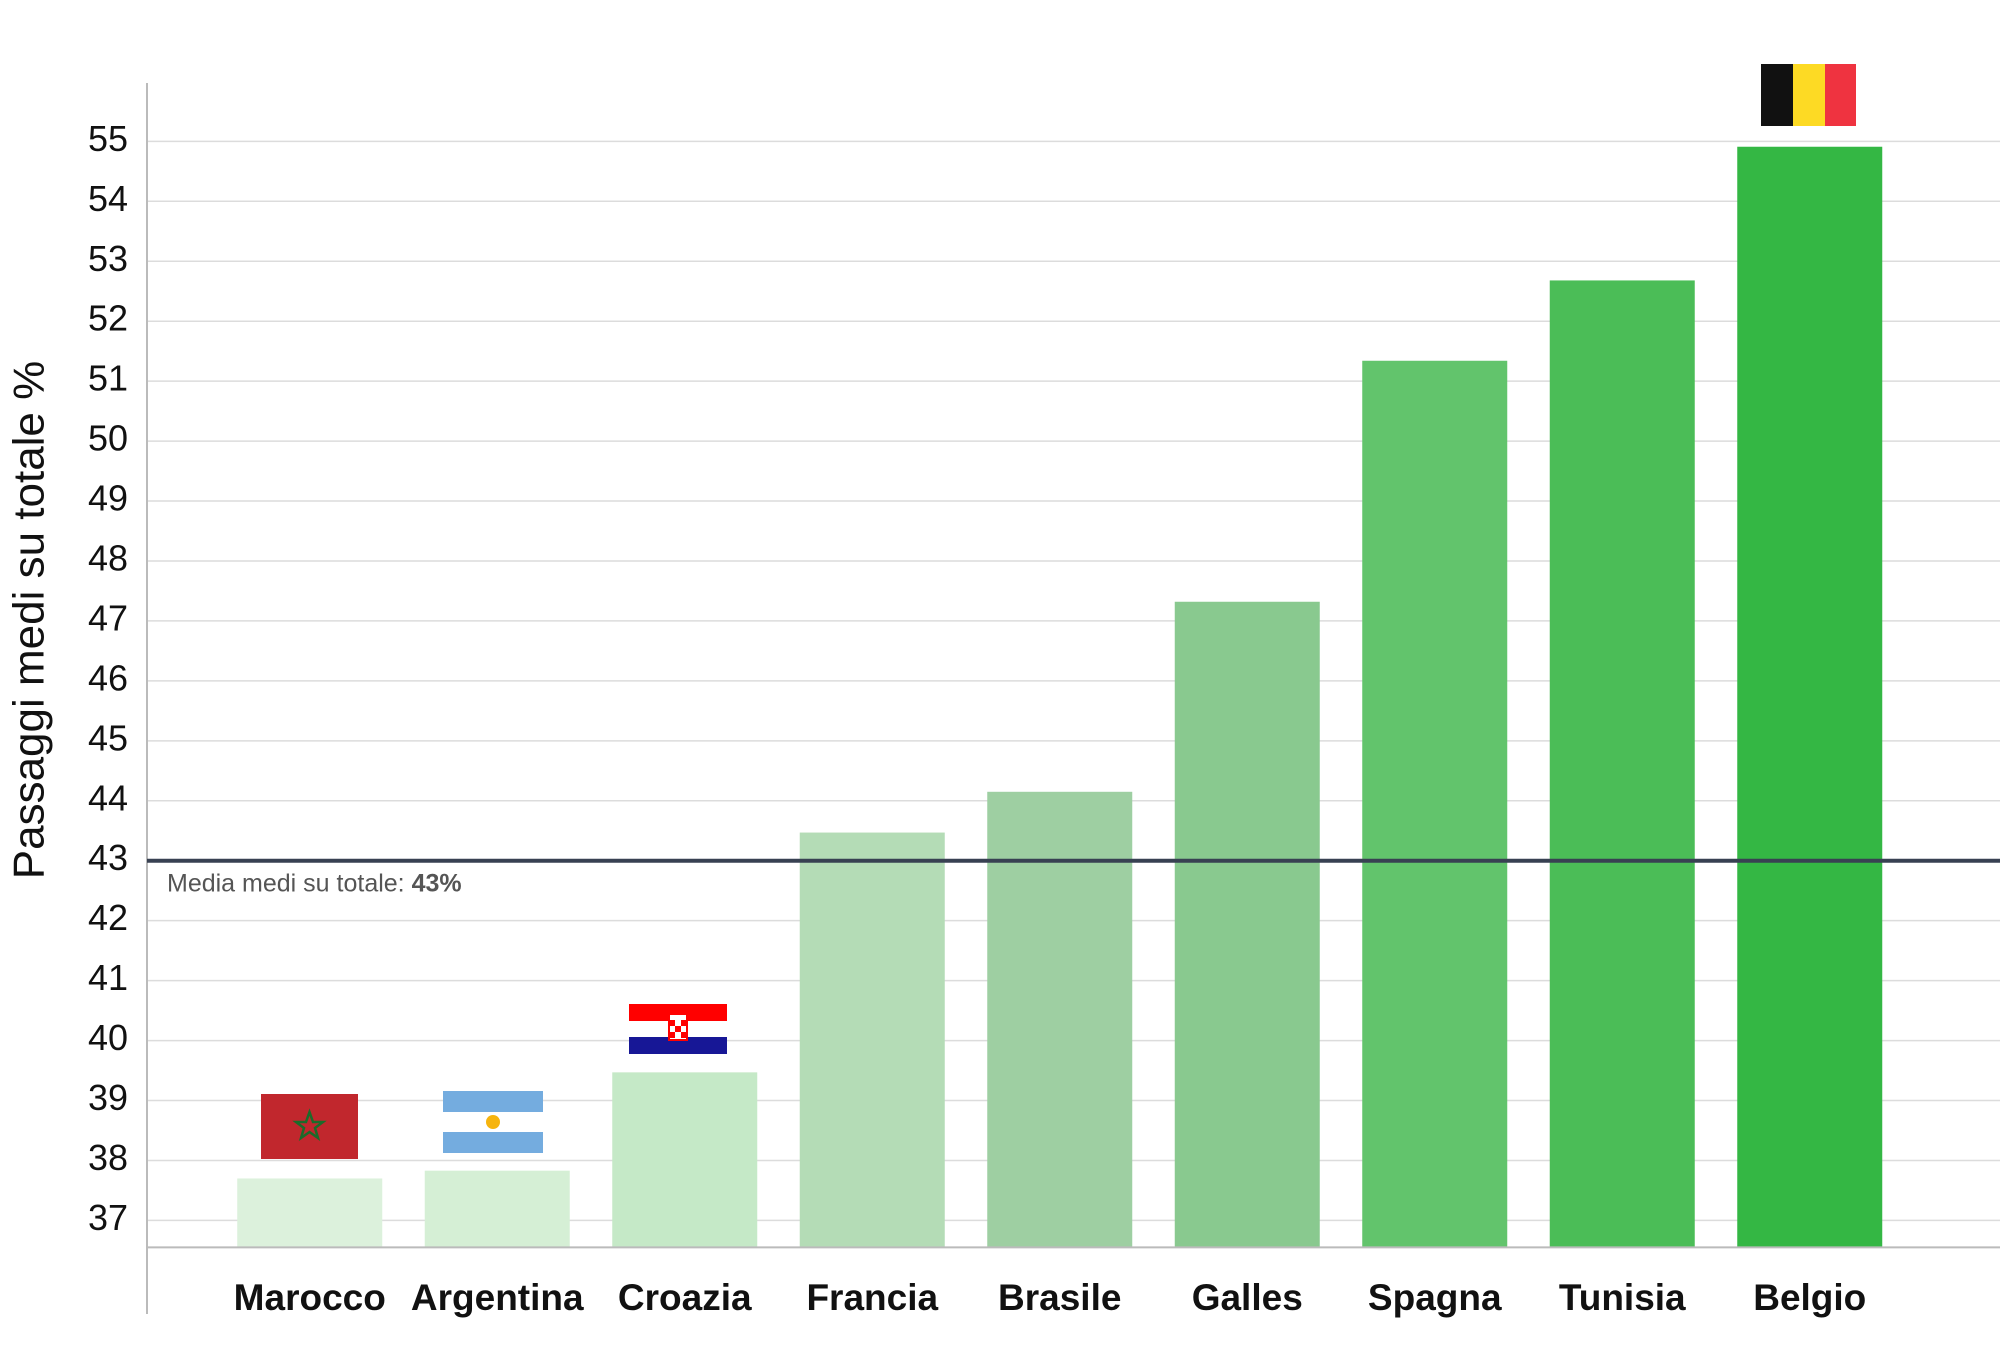 The image size is (2000, 1368). What do you see at coordinates (310, 1297) in the screenshot?
I see `x-tick-label: Marocco` at bounding box center [310, 1297].